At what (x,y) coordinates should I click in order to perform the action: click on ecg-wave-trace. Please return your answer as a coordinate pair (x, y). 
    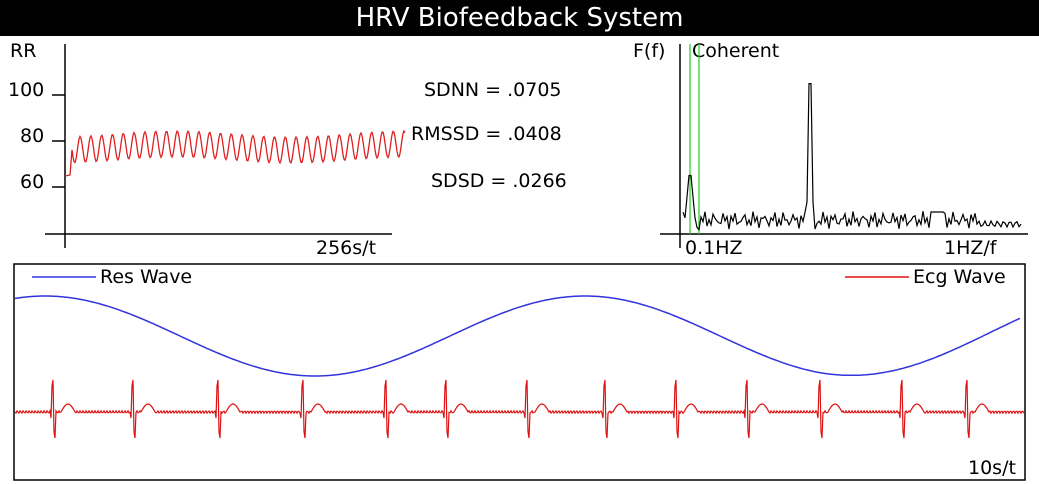
    Looking at the image, I should click on (519, 409).